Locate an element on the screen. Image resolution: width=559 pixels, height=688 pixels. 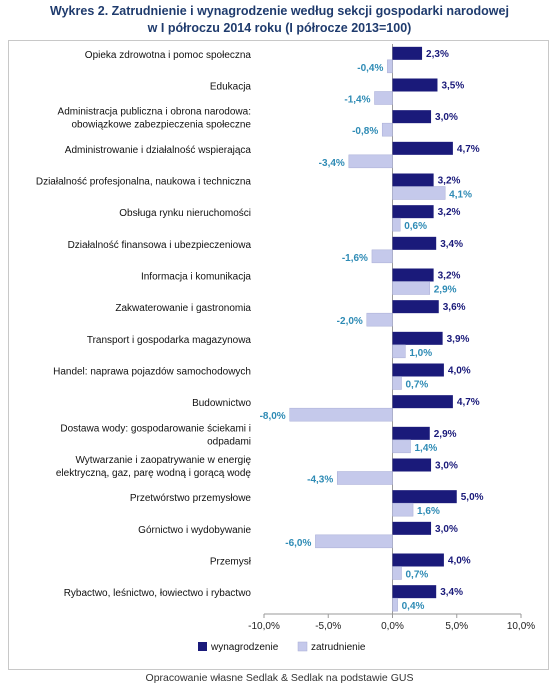
category-label: Edukacja is located at coordinates (231, 87).